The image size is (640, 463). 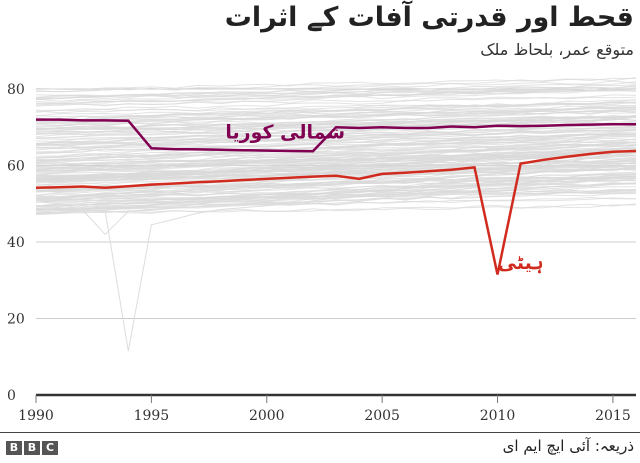 What do you see at coordinates (557, 49) in the screenshot?
I see `chart-subtitle: متوقع عمر، بلحاظ ملک` at bounding box center [557, 49].